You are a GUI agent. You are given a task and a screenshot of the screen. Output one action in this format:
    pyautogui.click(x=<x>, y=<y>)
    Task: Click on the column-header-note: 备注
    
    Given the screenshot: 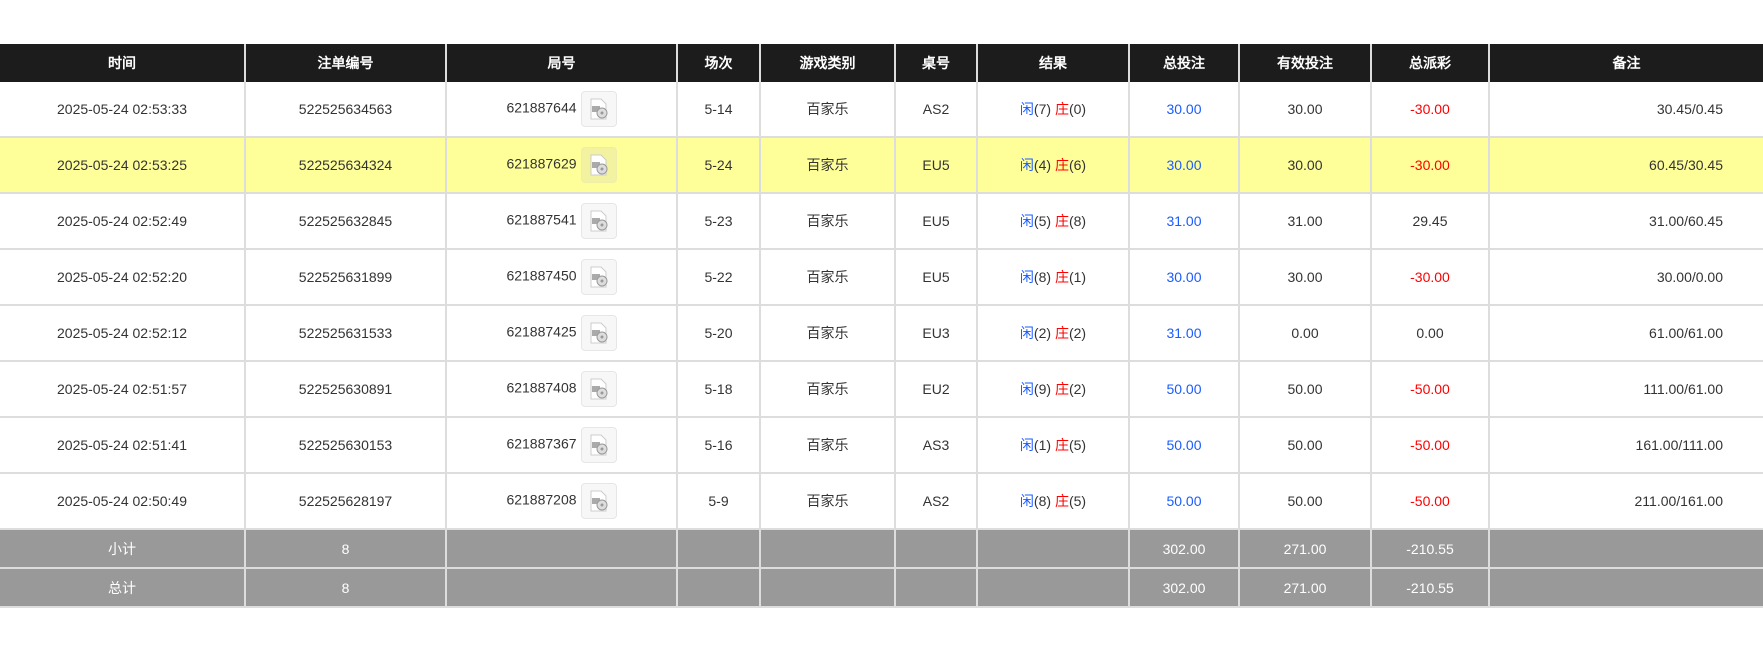 What is the action you would take?
    pyautogui.click(x=1625, y=63)
    